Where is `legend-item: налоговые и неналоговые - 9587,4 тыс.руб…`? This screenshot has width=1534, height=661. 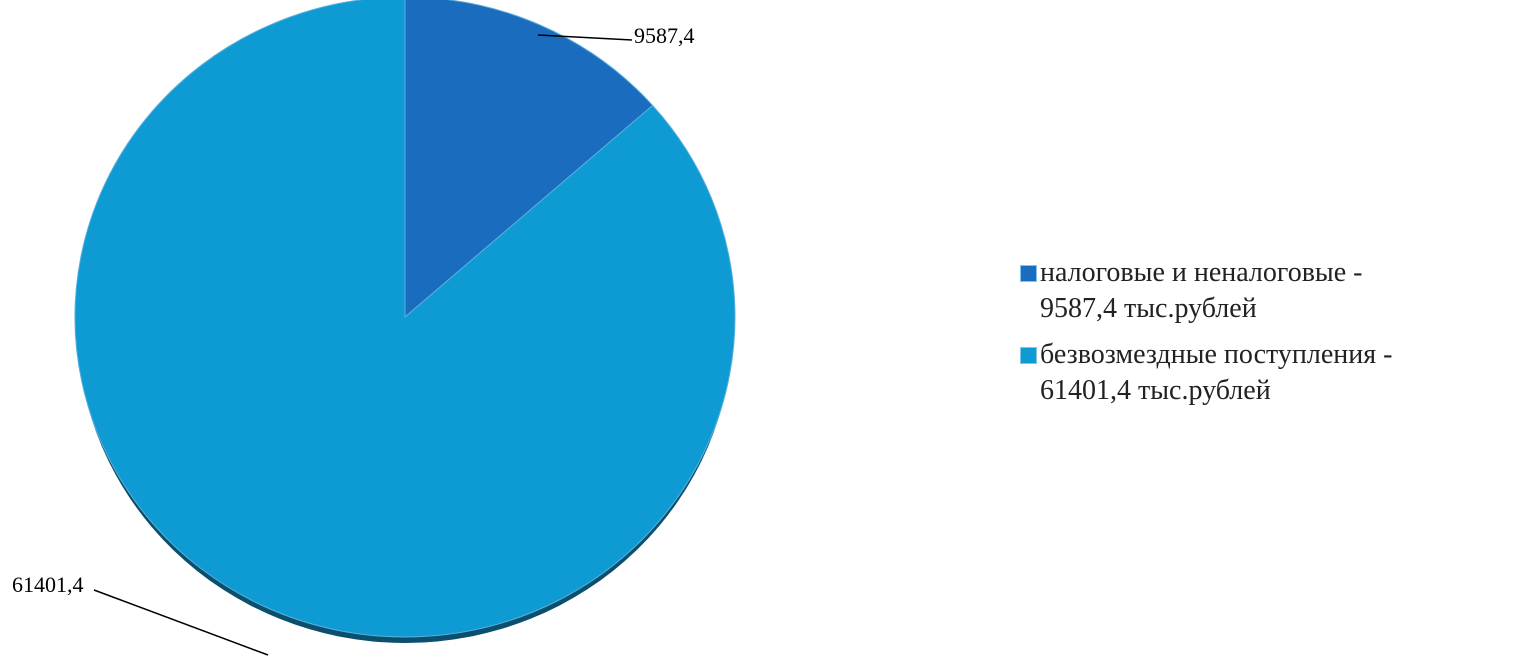
legend-item: налоговые и неналоговые - 9587,4 тыс.руб… is located at coordinates (1270, 291).